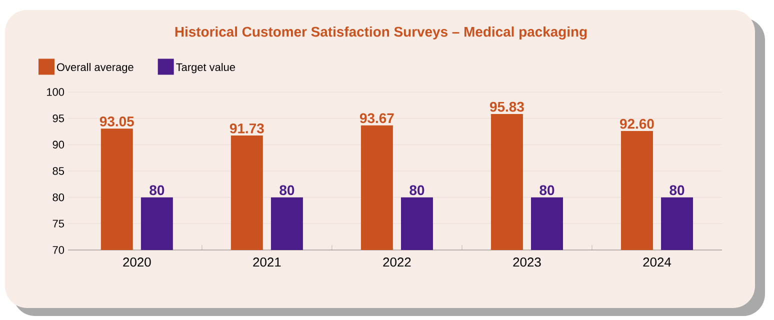 The image size is (774, 320). What do you see at coordinates (58, 250) in the screenshot?
I see `y-tick-label: 70` at bounding box center [58, 250].